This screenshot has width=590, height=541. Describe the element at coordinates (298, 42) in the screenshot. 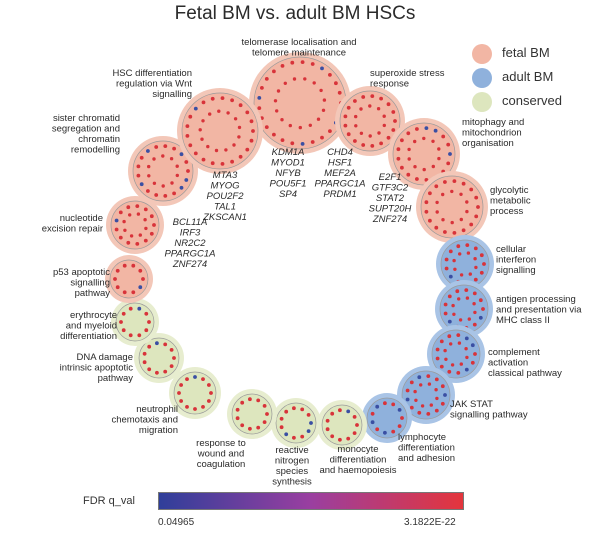

I see `node-label-line: telomerase localisation and` at that location.